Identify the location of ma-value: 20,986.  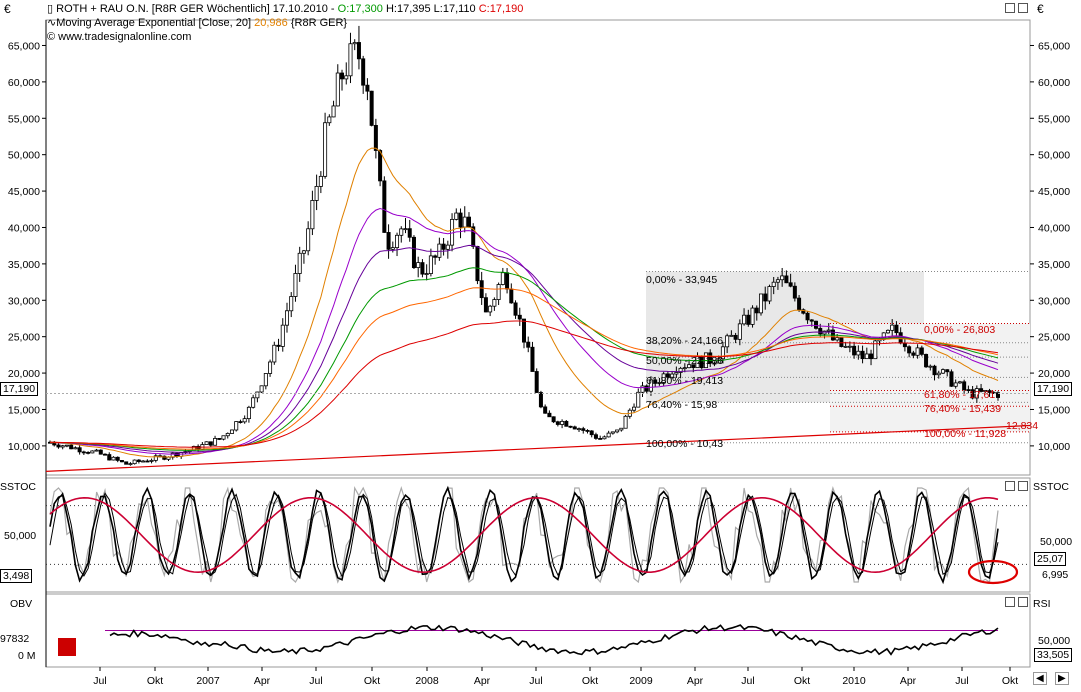
(271, 23).